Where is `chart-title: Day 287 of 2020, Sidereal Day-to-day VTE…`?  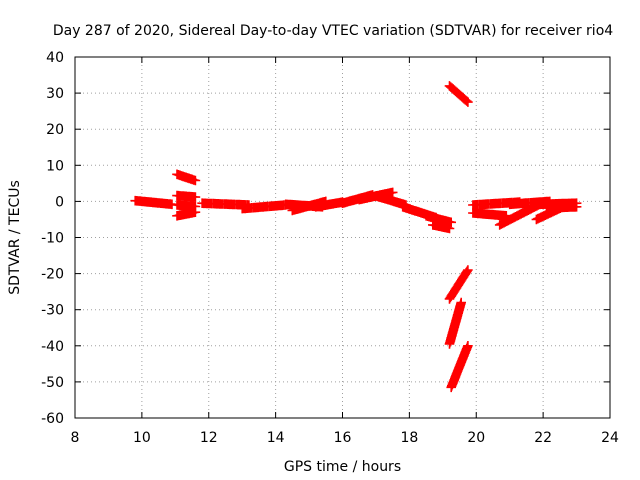 chart-title: Day 287 of 2020, Sidereal Day-to-day VTE… is located at coordinates (333, 31).